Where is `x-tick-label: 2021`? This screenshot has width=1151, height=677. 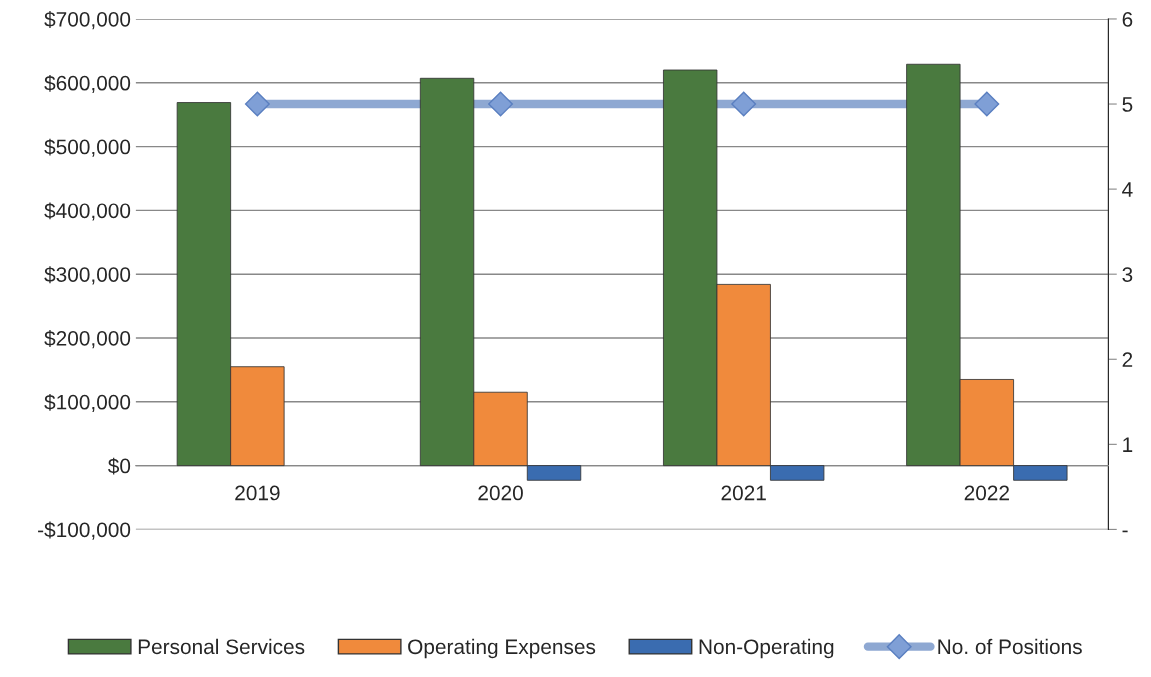
x-tick-label: 2021 is located at coordinates (743, 493).